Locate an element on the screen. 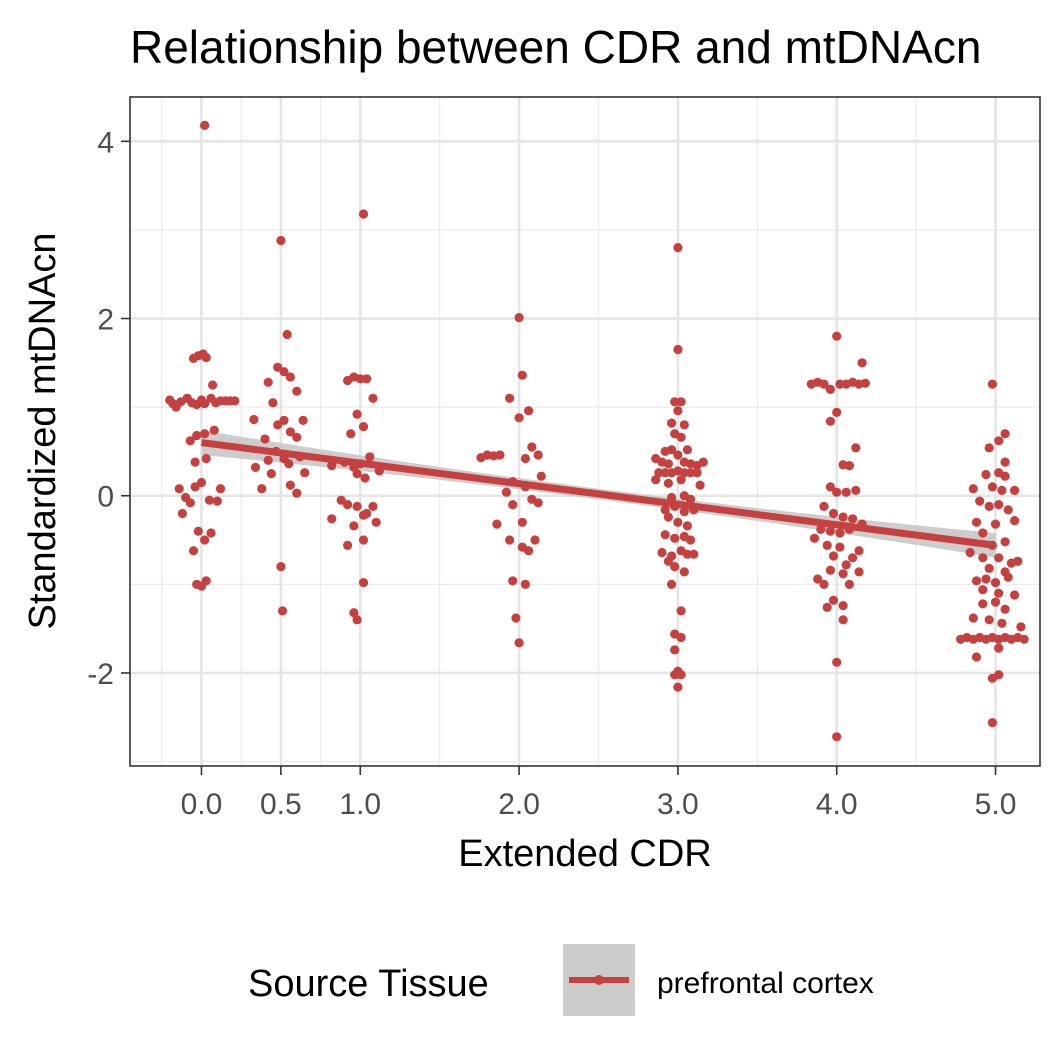  x-tick-label: 1.0 is located at coordinates (360, 804).